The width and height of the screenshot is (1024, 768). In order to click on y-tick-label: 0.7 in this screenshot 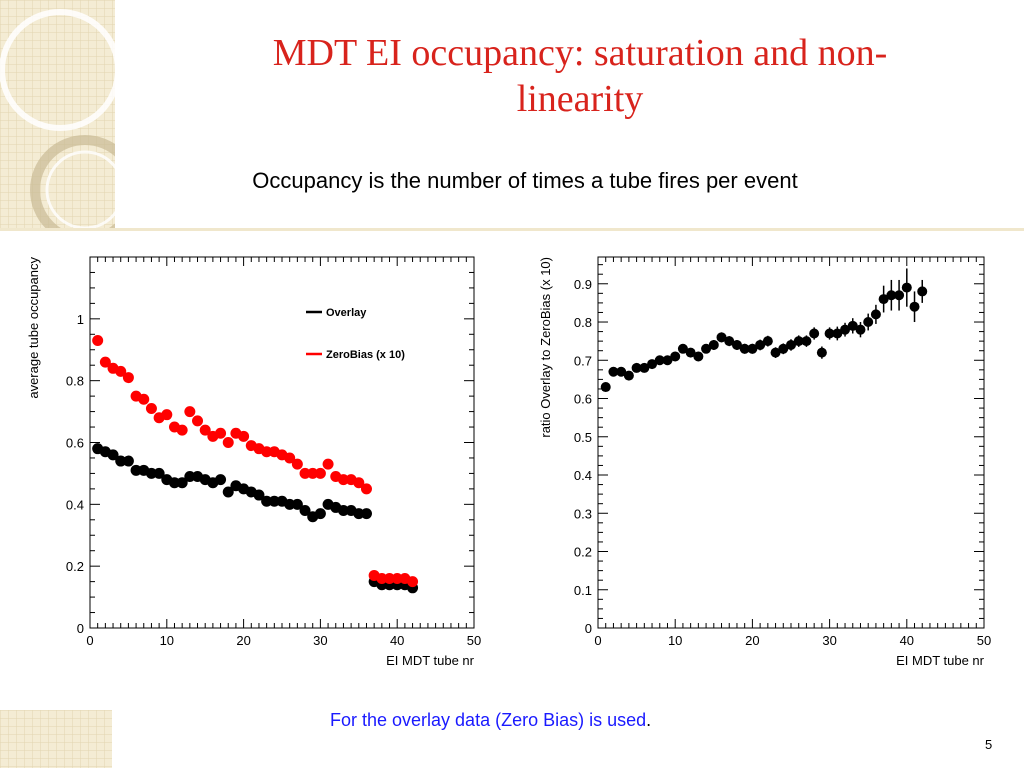, I will do `click(583, 360)`.